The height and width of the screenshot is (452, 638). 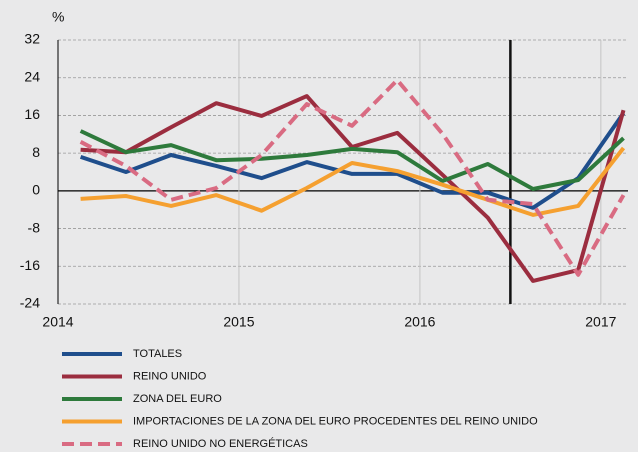 What do you see at coordinates (32, 39) in the screenshot?
I see `y-tick-label: 32` at bounding box center [32, 39].